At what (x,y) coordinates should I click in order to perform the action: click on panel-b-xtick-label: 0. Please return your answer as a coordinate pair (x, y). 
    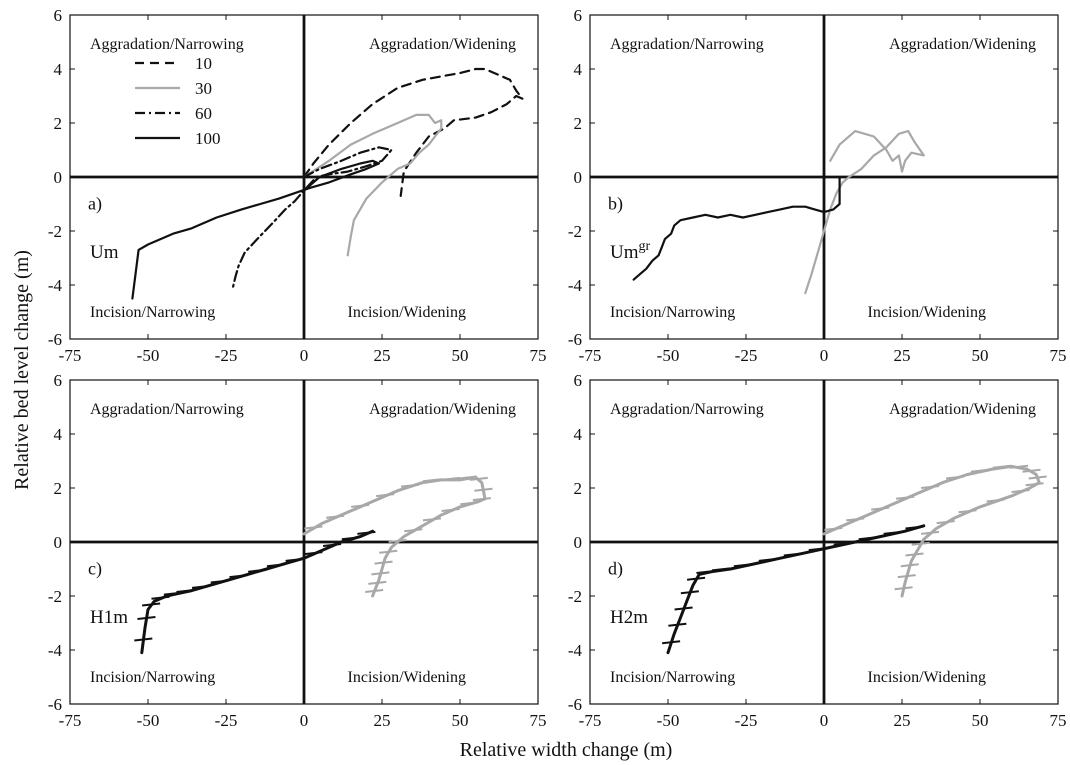
    Looking at the image, I should click on (824, 355).